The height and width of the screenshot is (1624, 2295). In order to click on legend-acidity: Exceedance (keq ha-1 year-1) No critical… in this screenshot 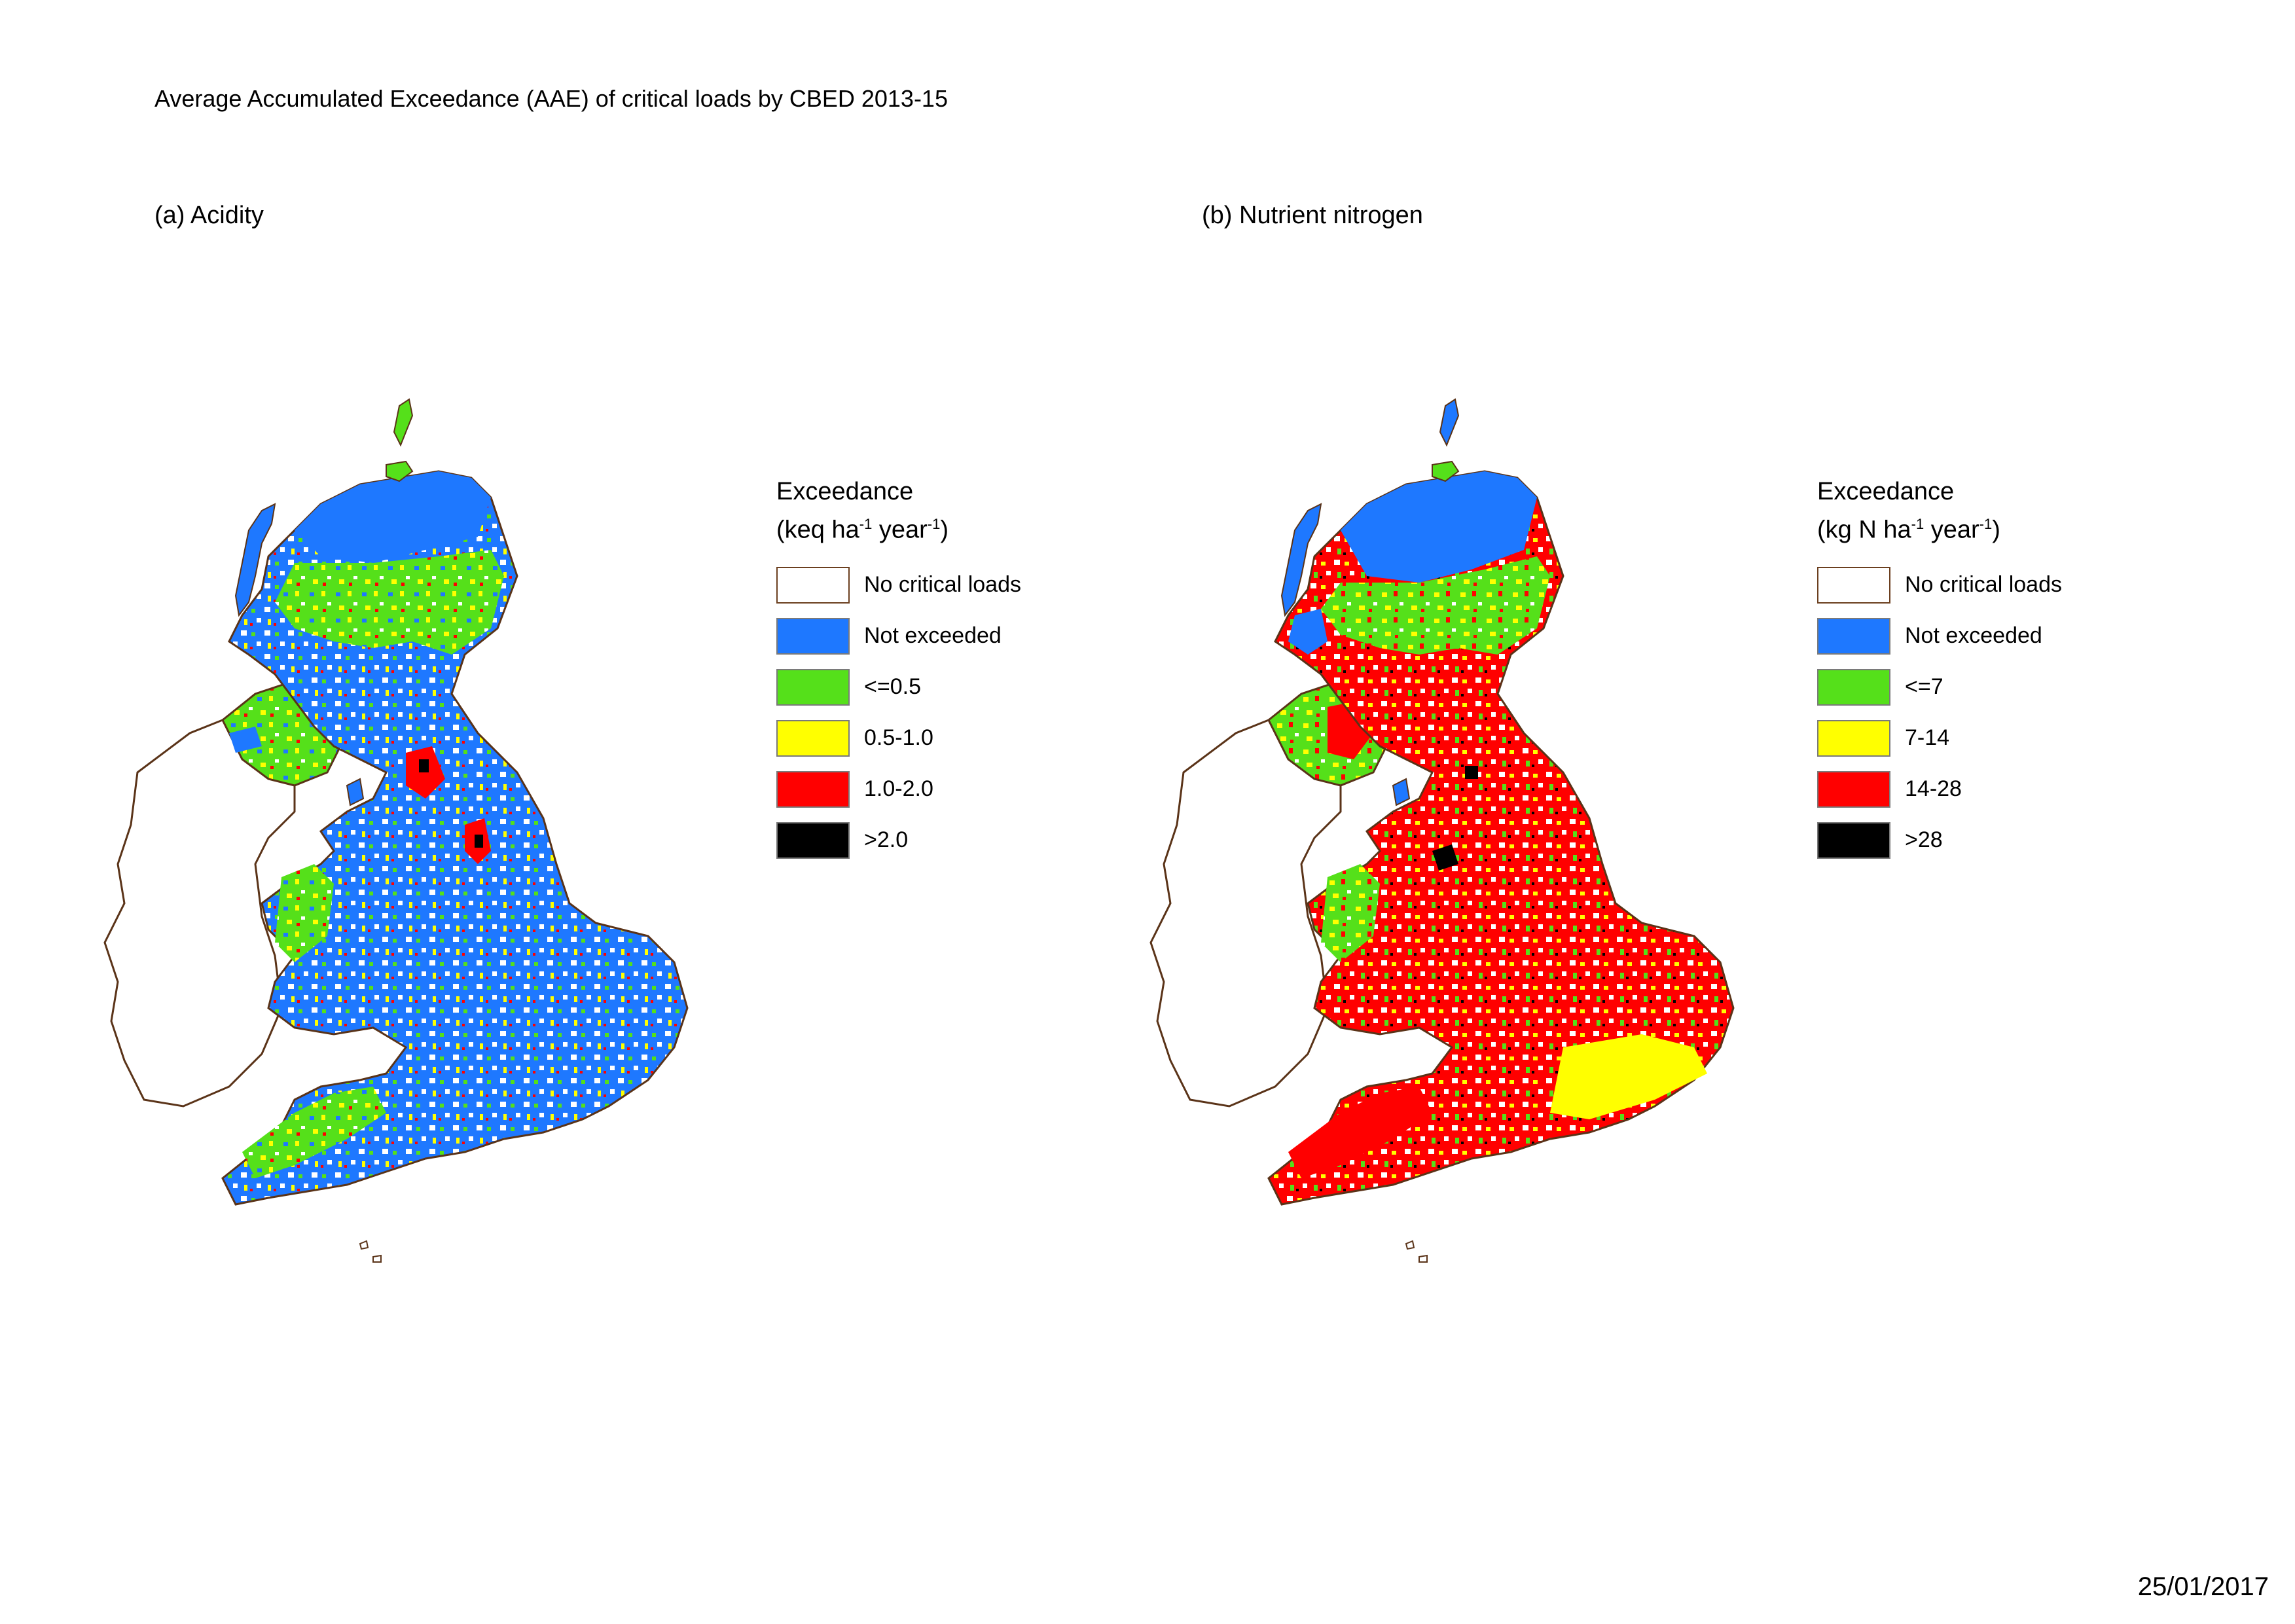, I will do `click(947, 673)`.